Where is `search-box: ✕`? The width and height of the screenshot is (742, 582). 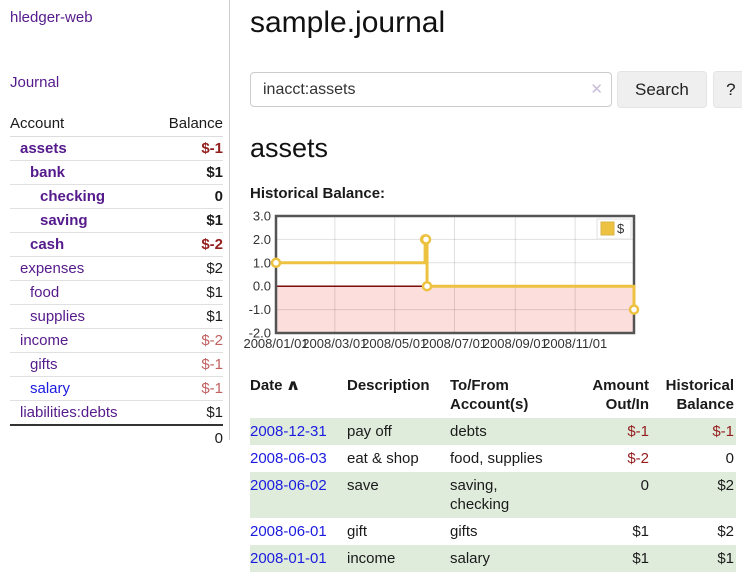
search-box: ✕ is located at coordinates (431, 89).